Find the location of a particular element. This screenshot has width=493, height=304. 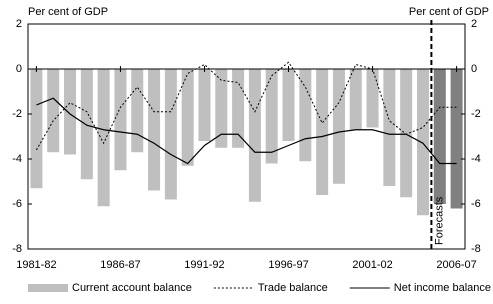

y2-tick-label: -2 is located at coordinates (476, 114).